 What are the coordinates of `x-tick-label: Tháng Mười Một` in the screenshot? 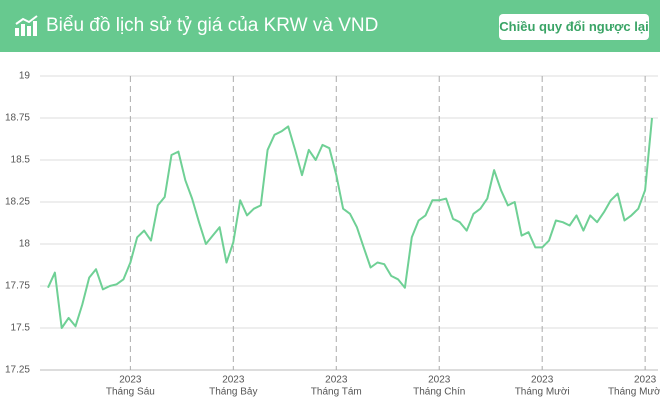 It's located at (634, 392).